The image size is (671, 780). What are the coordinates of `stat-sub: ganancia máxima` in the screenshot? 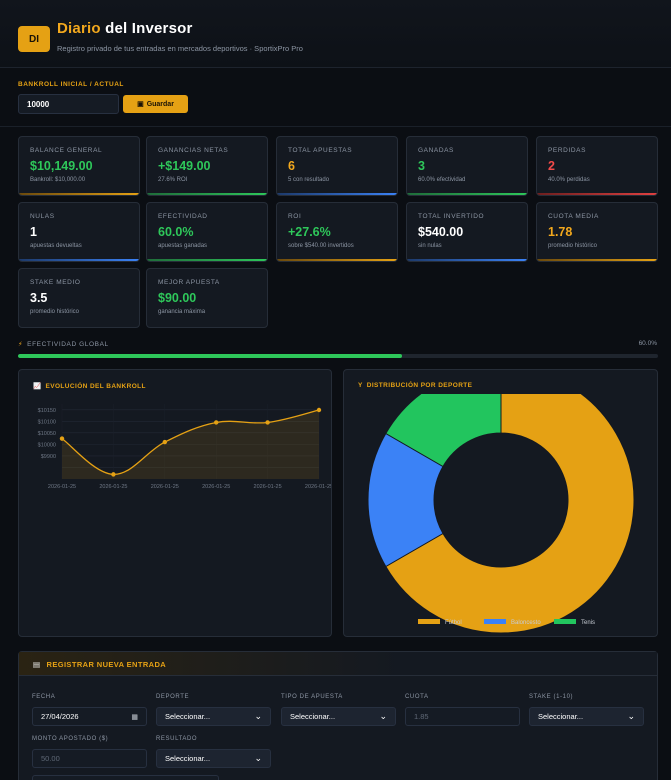 It's located at (182, 312).